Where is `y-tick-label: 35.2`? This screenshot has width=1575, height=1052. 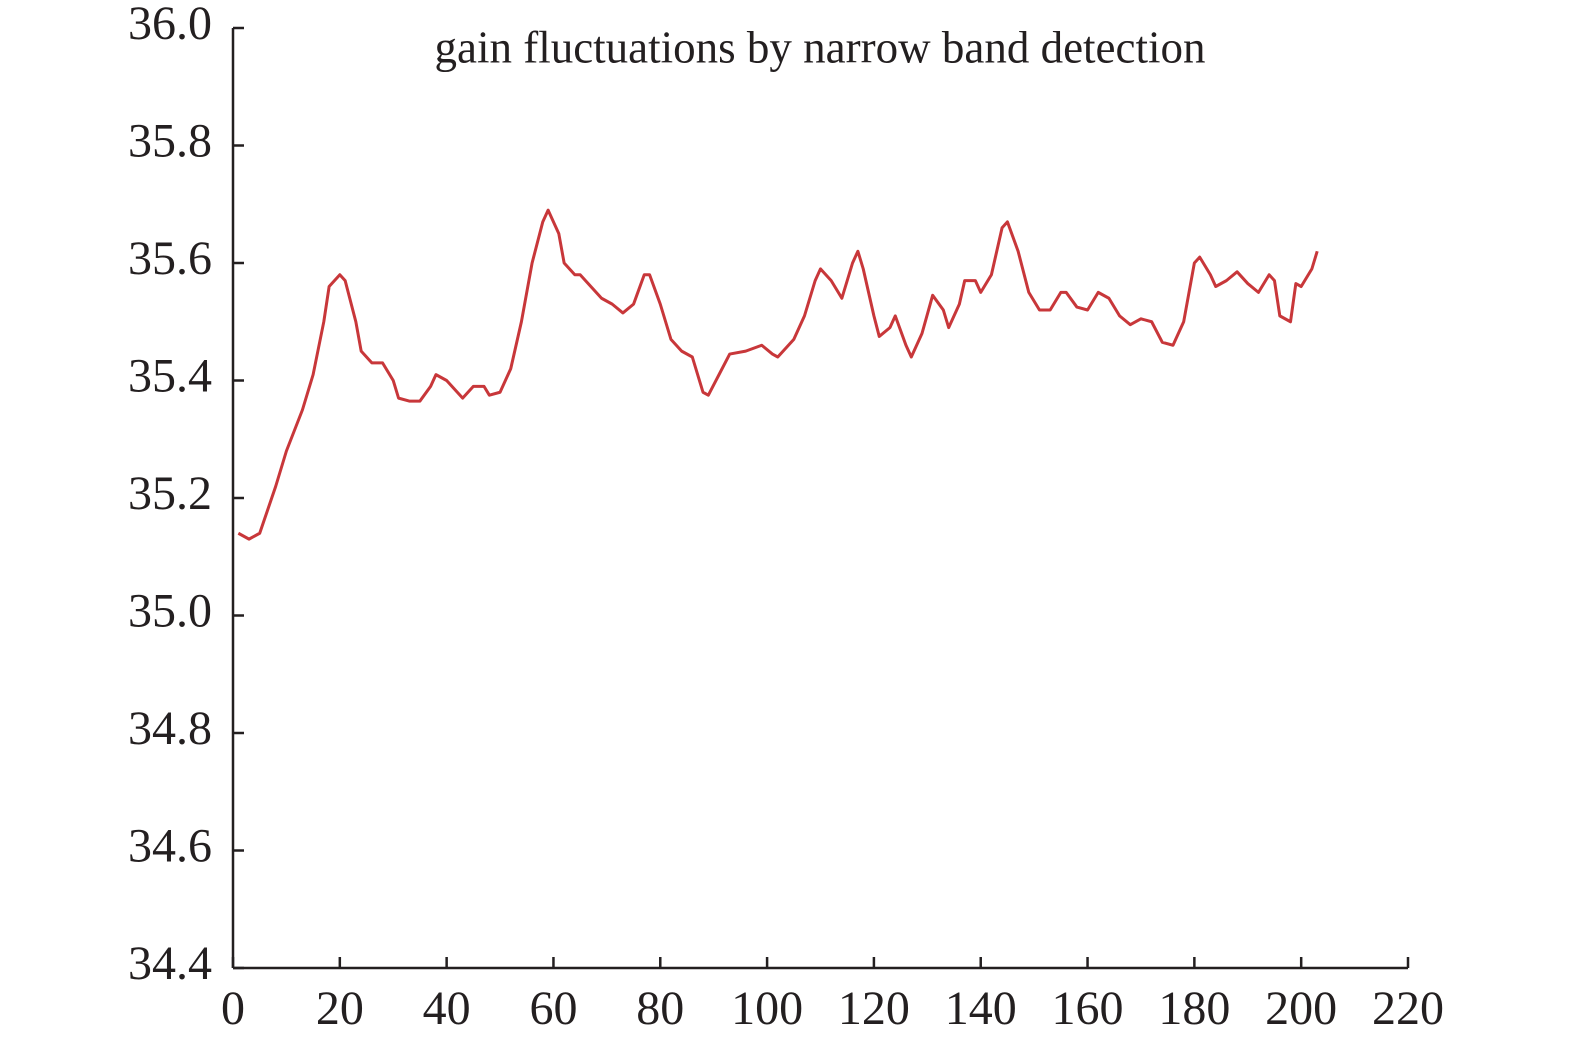
y-tick-label: 35.2 is located at coordinates (170, 493).